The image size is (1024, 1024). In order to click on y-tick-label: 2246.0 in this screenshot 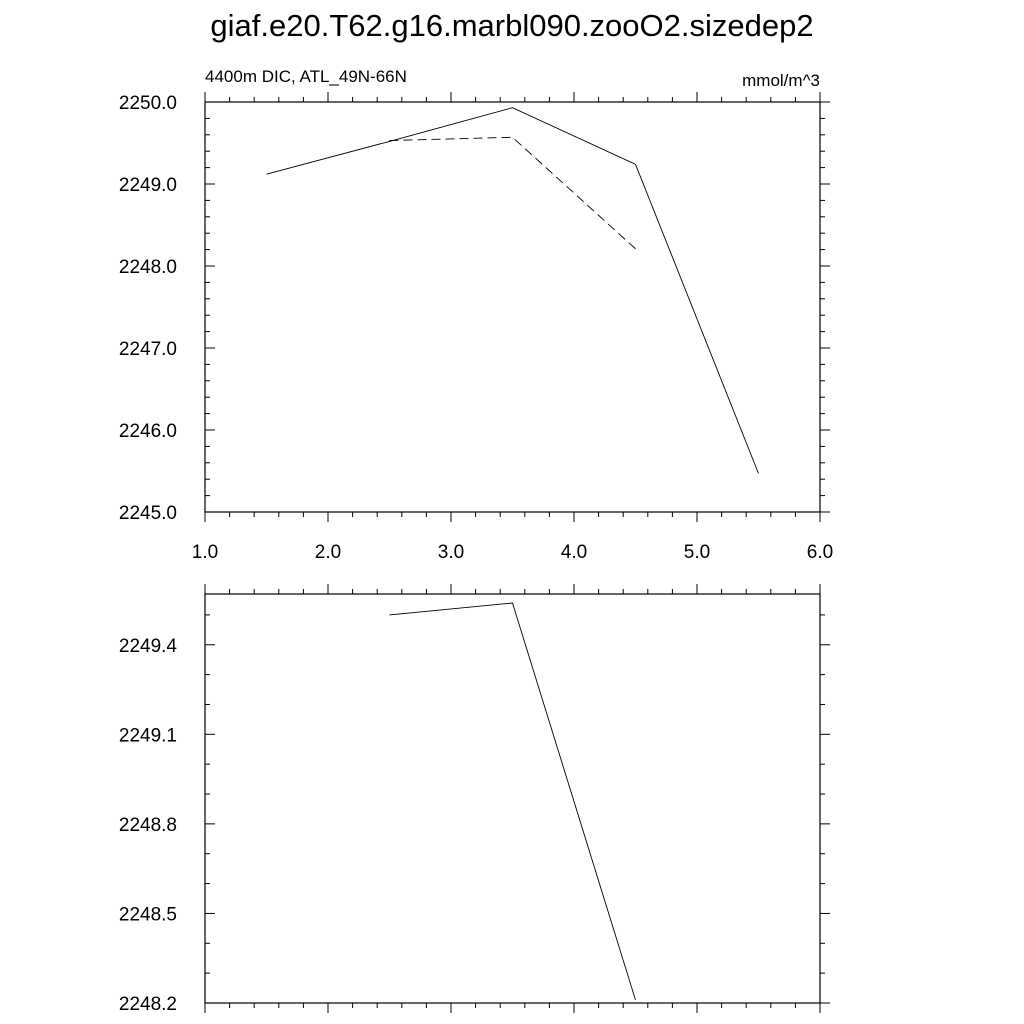, I will do `click(148, 431)`.